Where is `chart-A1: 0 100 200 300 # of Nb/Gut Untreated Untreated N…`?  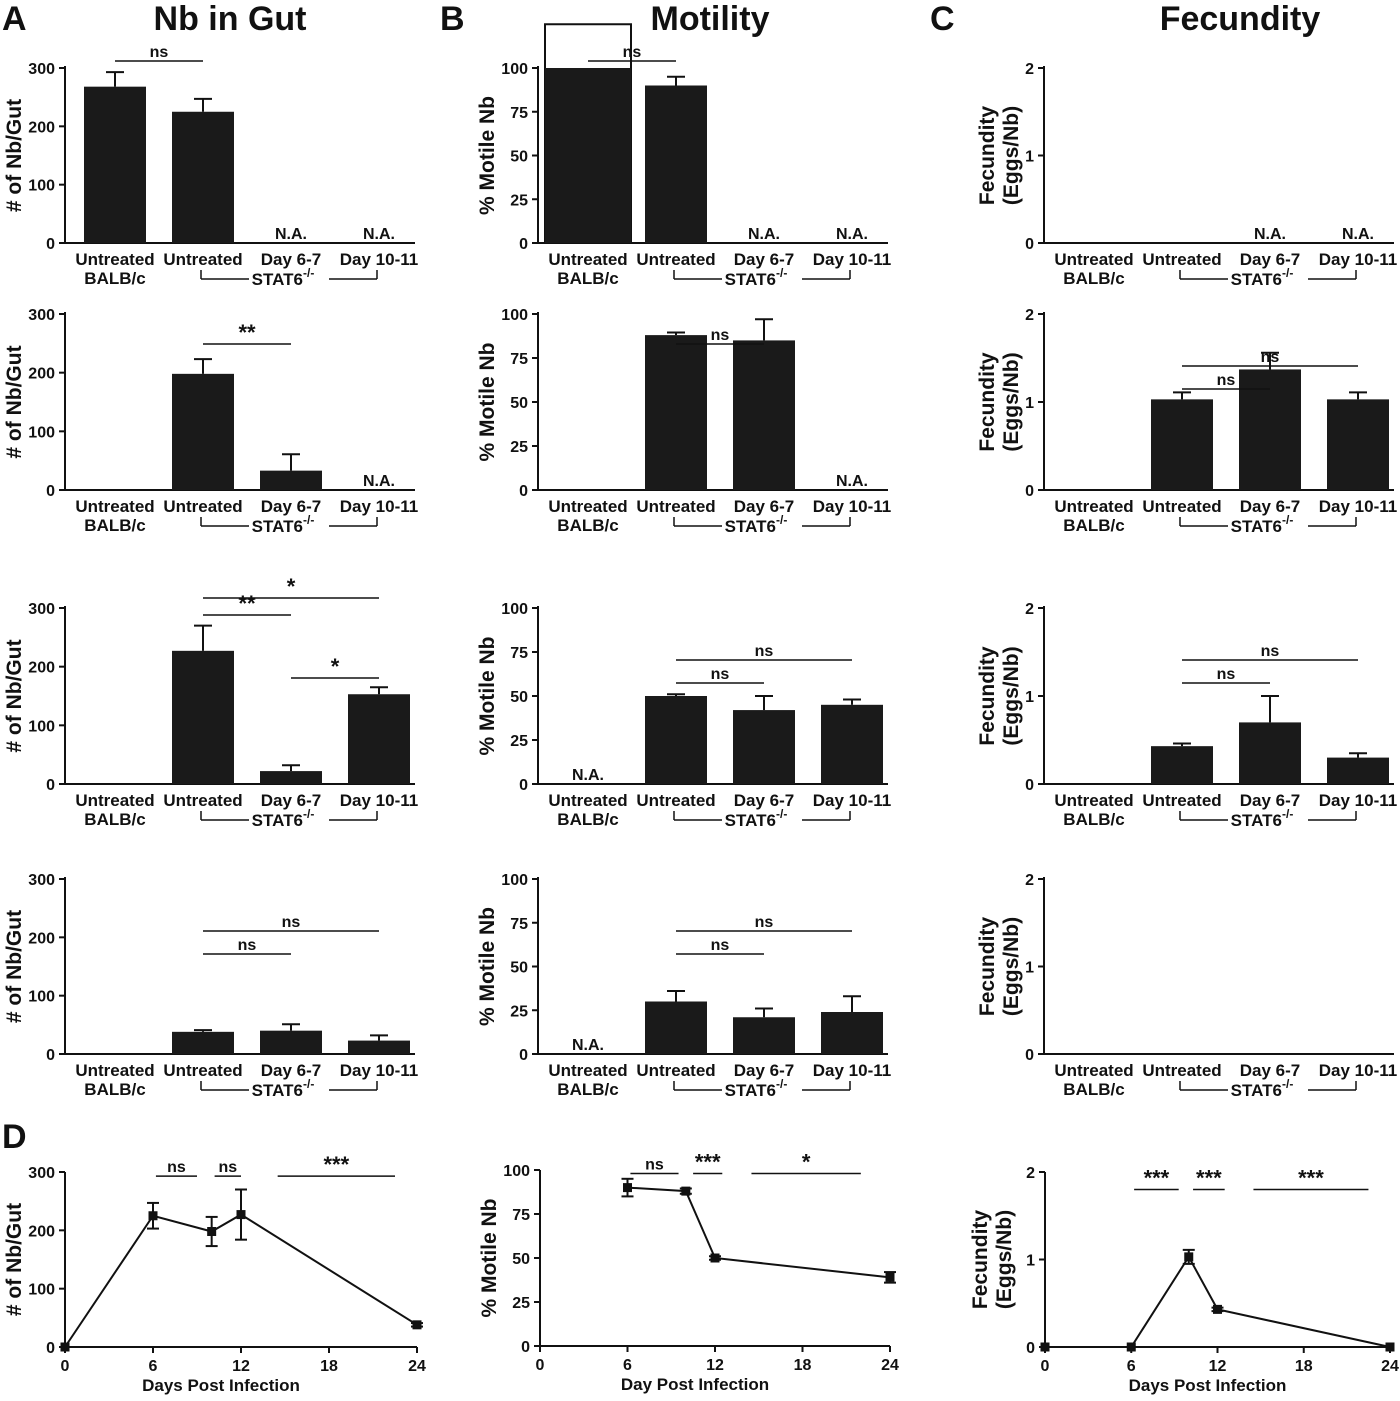 chart-A1: 0 100 200 300 # of Nb/Gut Untreated Untreated N… is located at coordinates (210, 166).